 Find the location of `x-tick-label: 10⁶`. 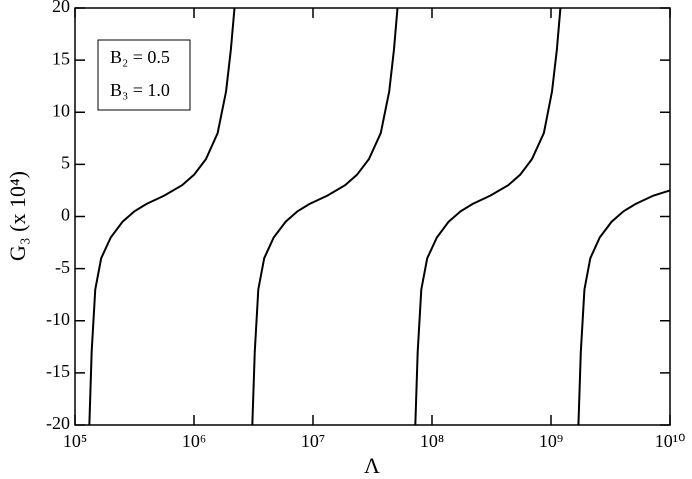

x-tick-label: 10⁶ is located at coordinates (194, 441).